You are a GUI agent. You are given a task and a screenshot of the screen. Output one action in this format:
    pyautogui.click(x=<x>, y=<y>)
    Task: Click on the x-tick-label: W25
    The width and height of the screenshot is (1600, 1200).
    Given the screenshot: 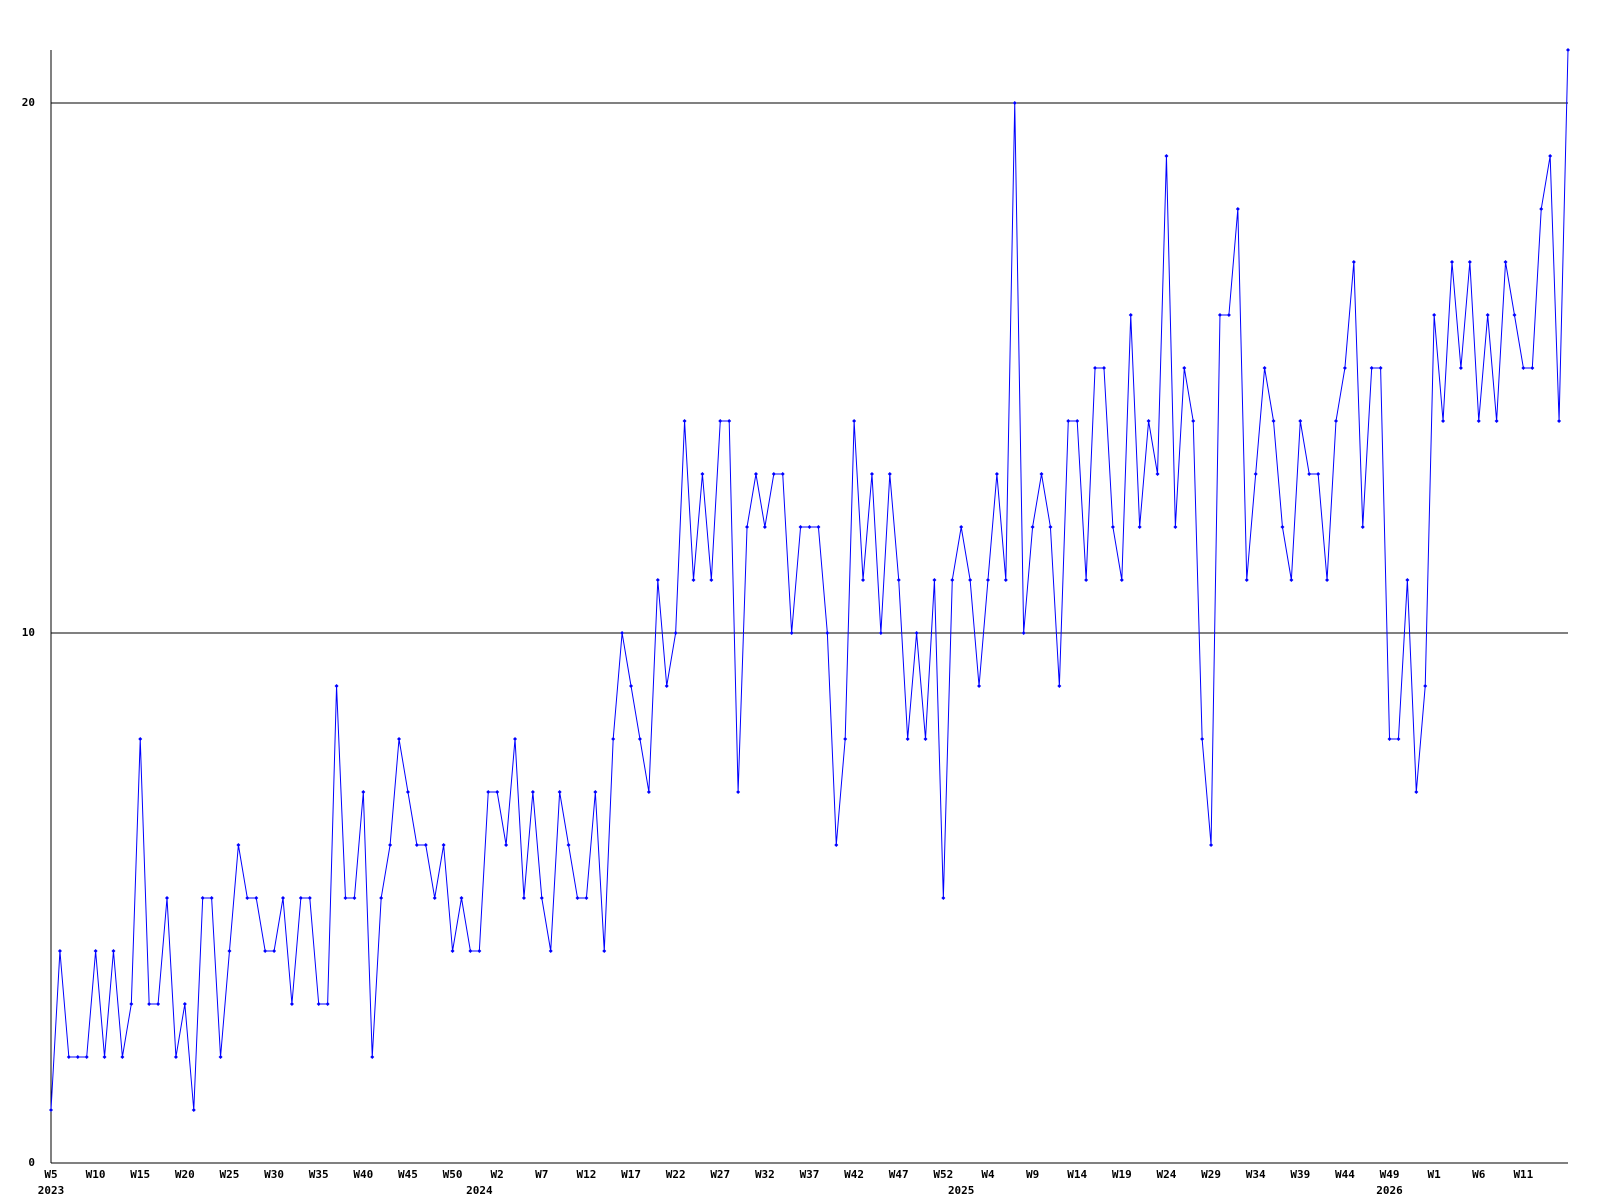 What is the action you would take?
    pyautogui.click(x=230, y=1174)
    